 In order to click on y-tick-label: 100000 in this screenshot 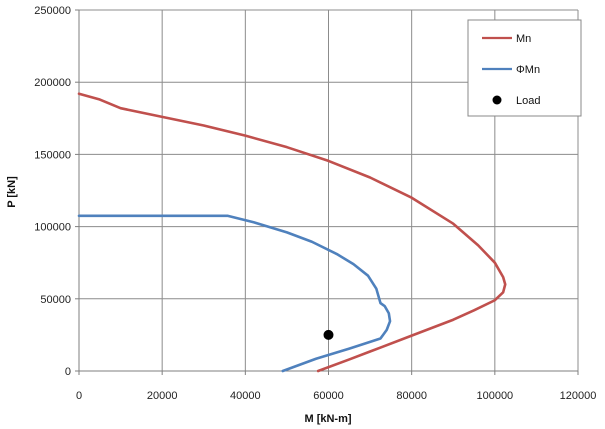, I will do `click(52, 228)`.